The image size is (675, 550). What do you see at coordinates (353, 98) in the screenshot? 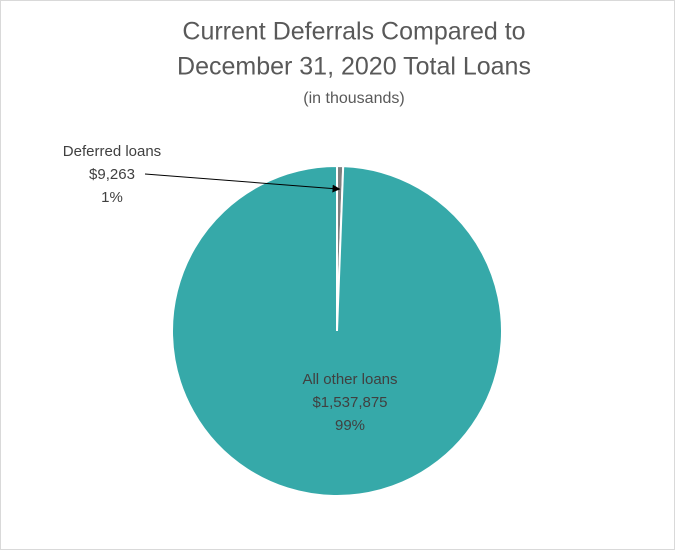
I see `chart-subtitle: (in thousands)` at bounding box center [353, 98].